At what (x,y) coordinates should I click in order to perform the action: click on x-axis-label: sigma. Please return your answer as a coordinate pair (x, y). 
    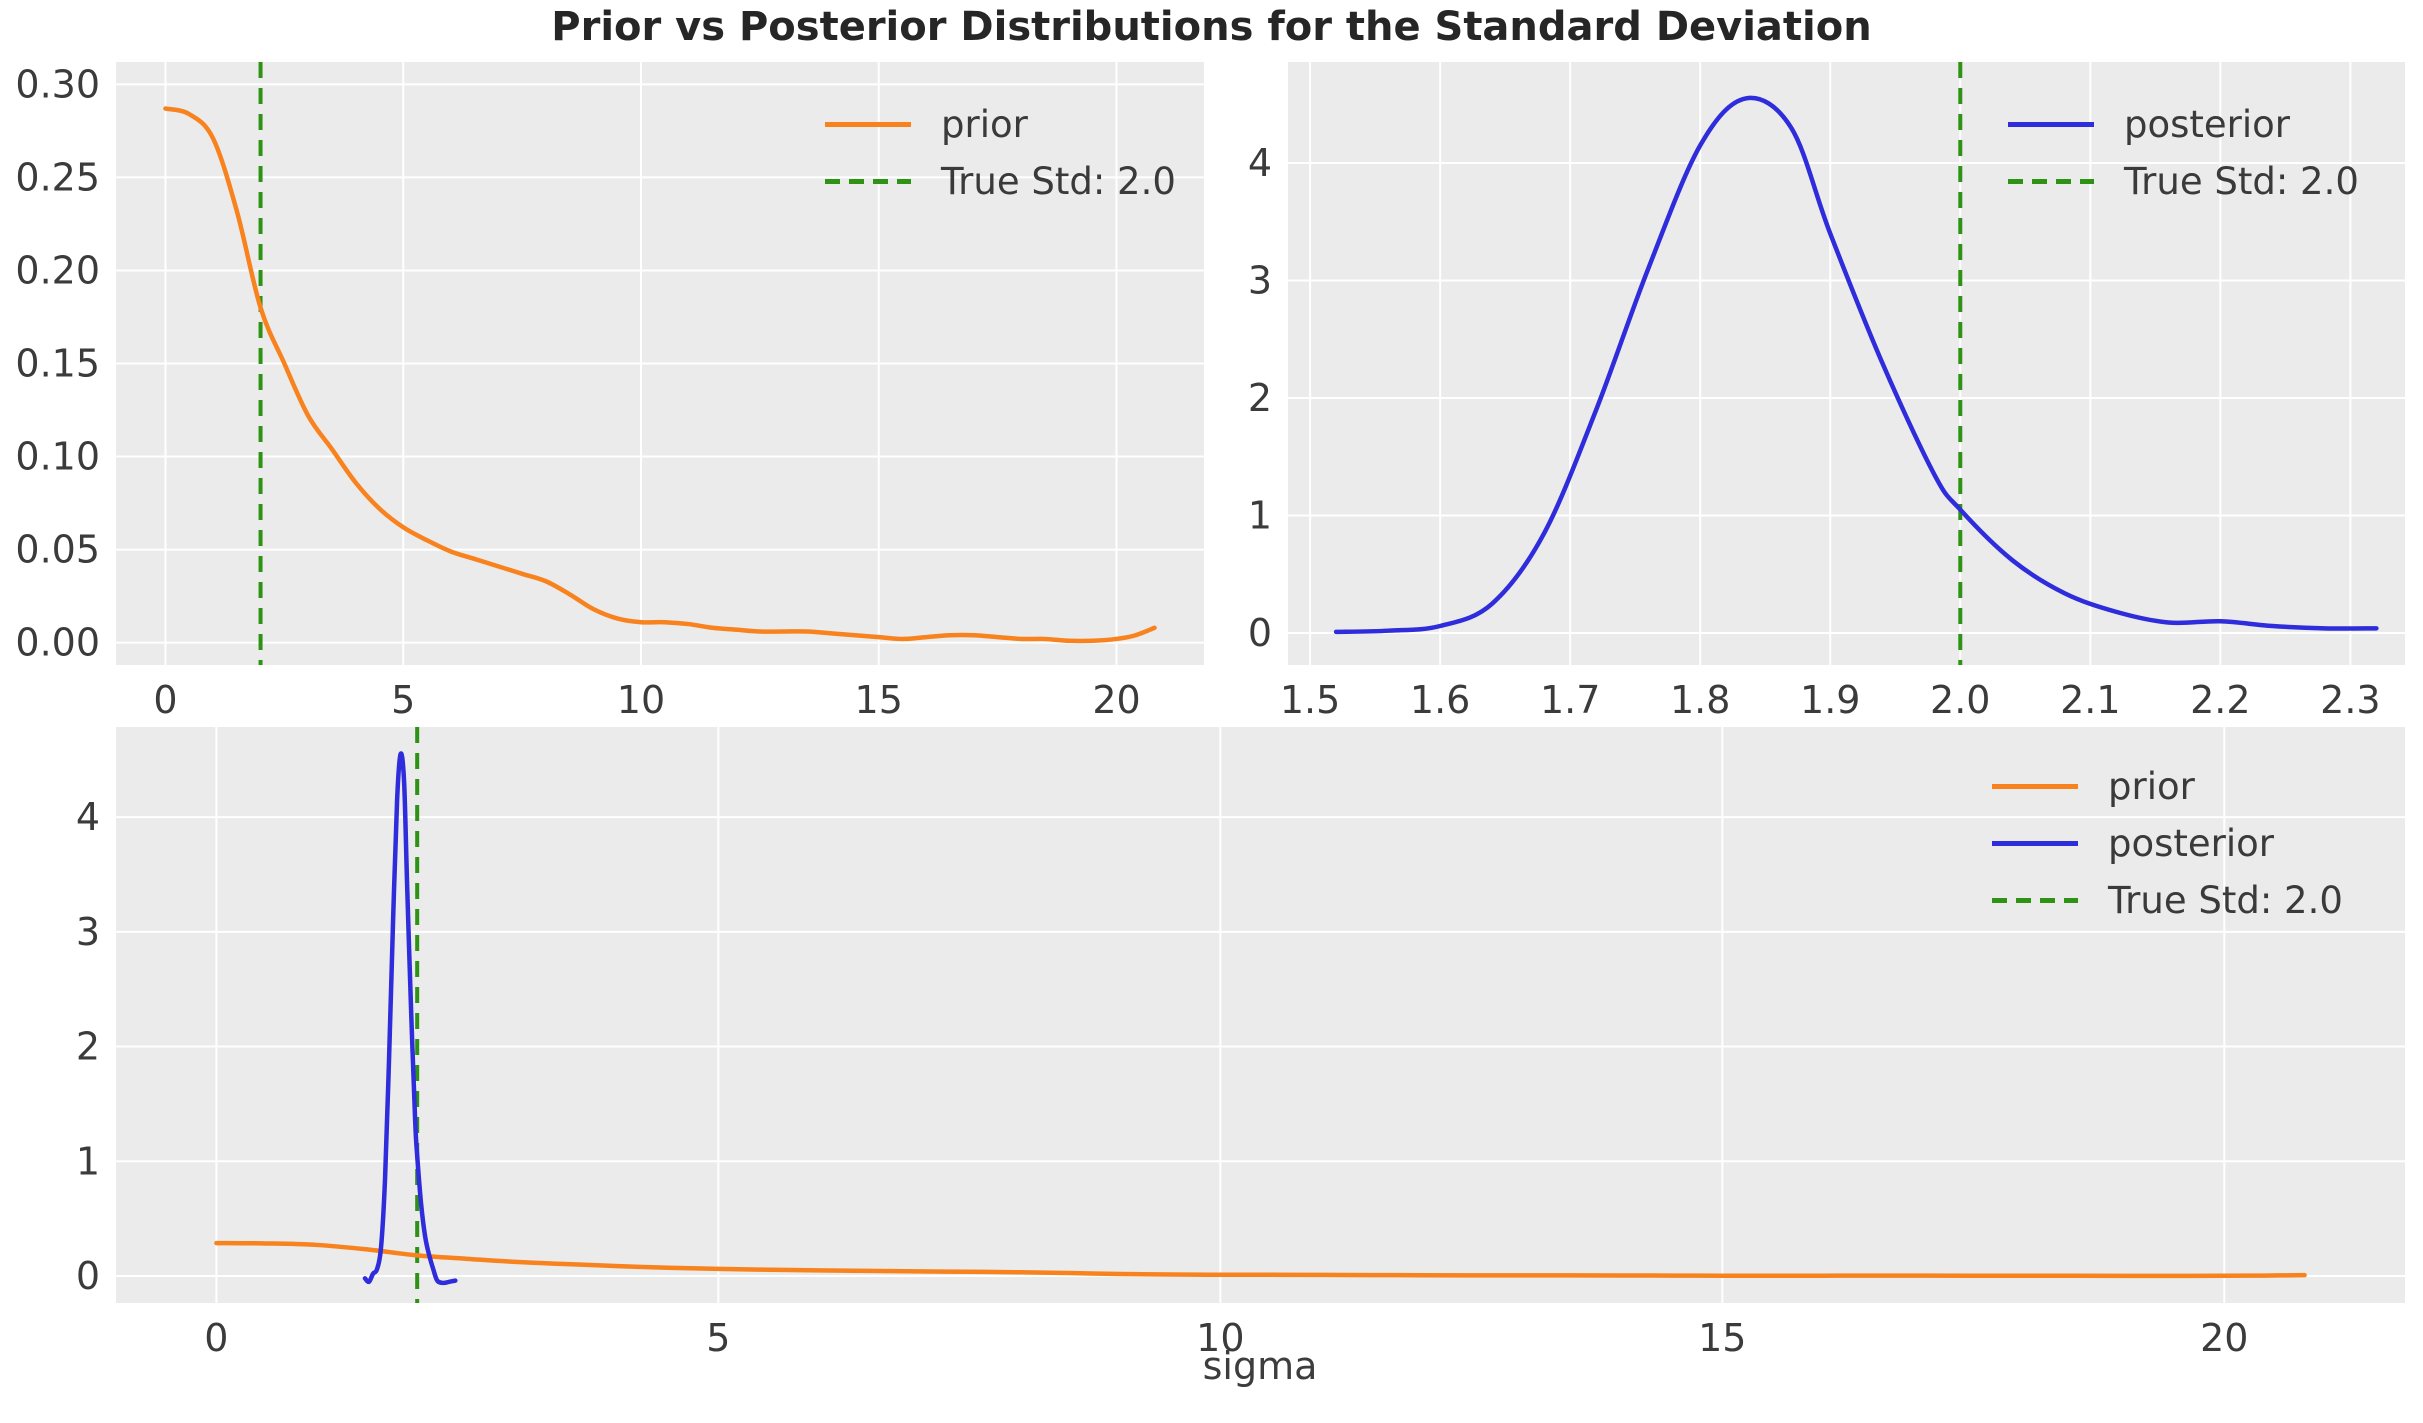
    Looking at the image, I should click on (1260, 1366).